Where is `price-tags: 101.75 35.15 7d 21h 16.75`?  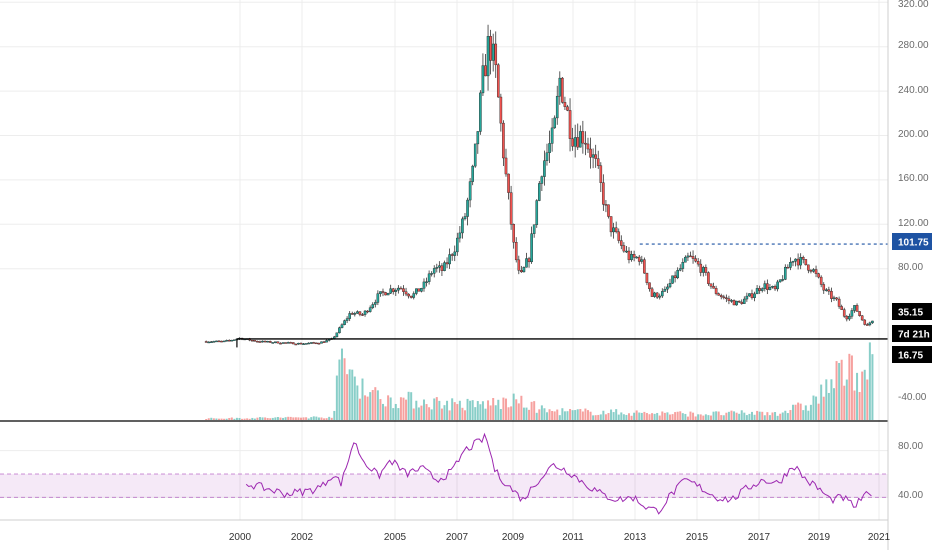 price-tags: 101.75 35.15 7d 21h 16.75 is located at coordinates (912, 298).